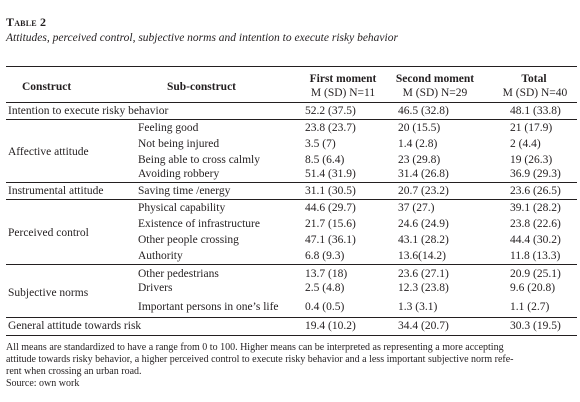  Describe the element at coordinates (325, 288) in the screenshot. I see `row-11-first: 2.5 (4.8)` at that location.